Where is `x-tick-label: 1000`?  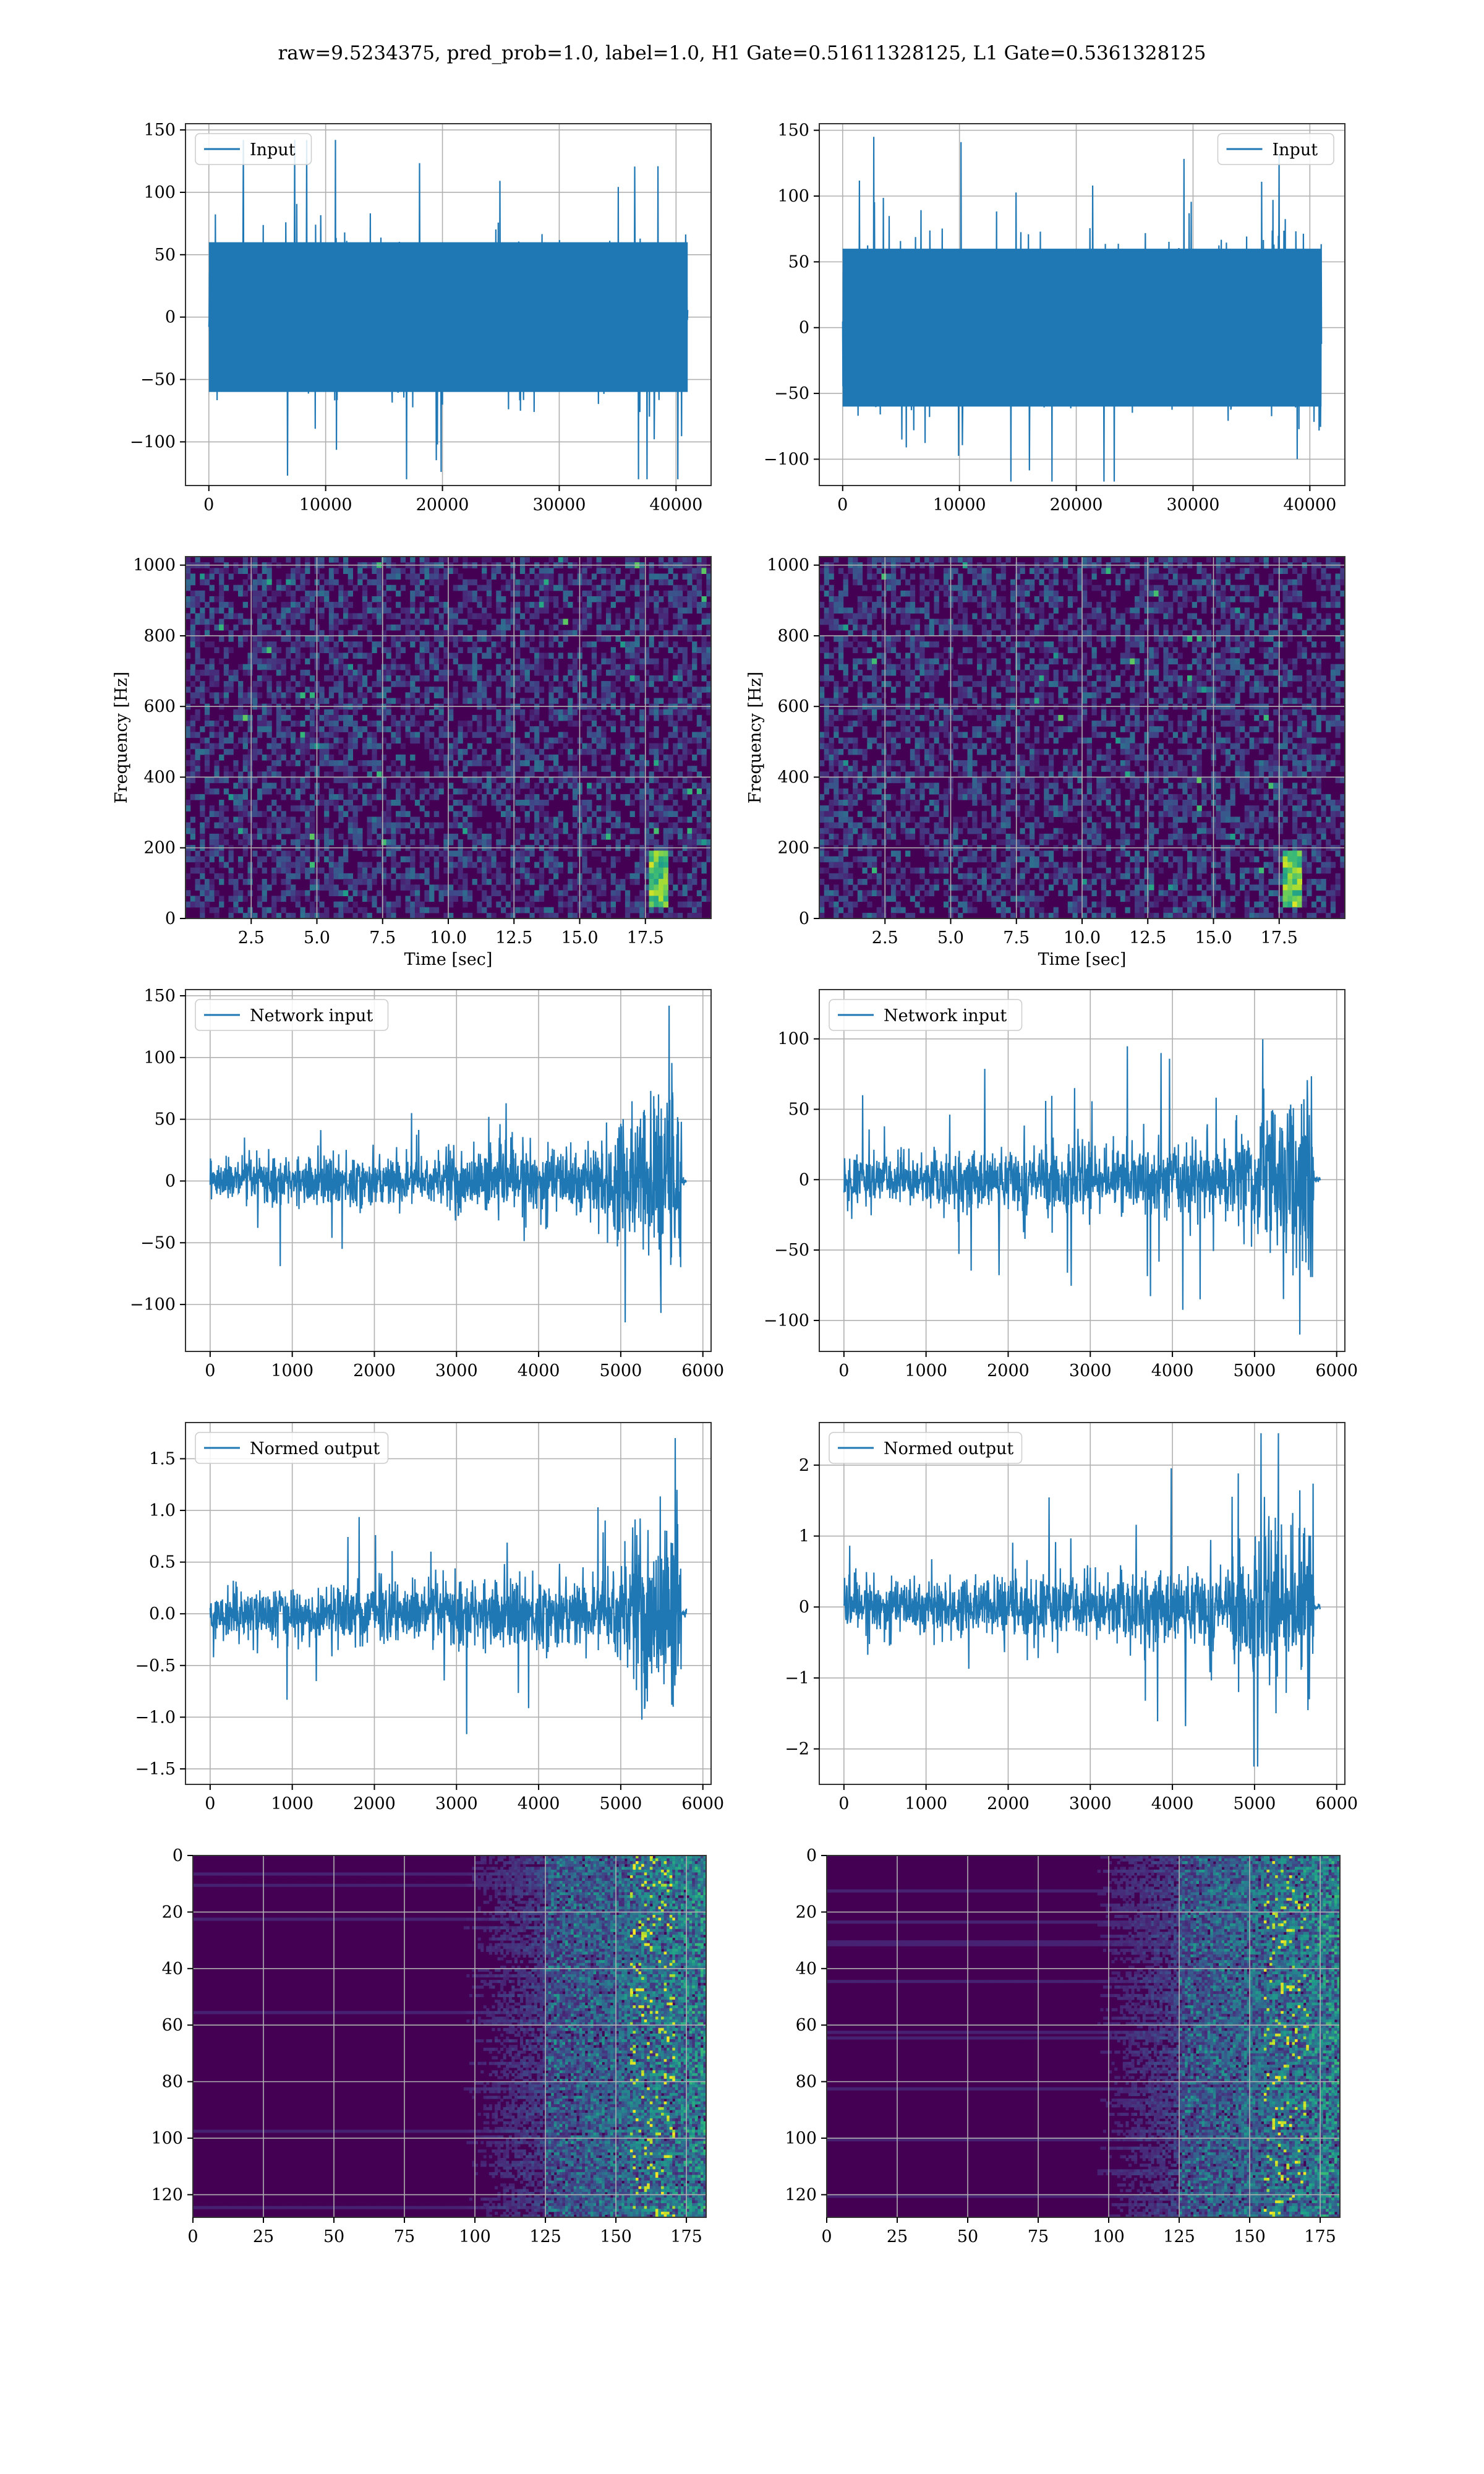
x-tick-label: 1000 is located at coordinates (292, 1370).